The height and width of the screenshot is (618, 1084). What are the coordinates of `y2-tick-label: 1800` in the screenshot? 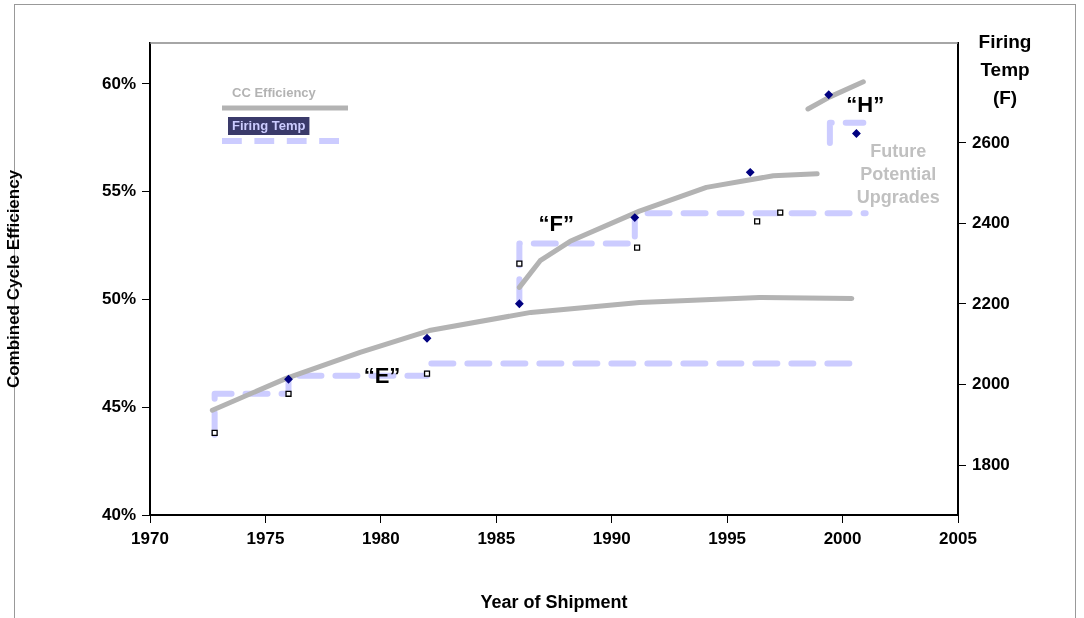 It's located at (991, 464).